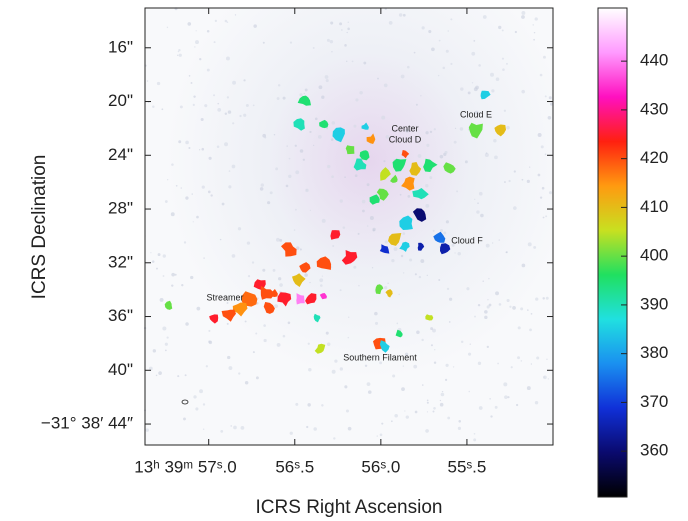 The image size is (688, 521). What do you see at coordinates (39, 227) in the screenshot?
I see `y-axis-label: ICRS Declination` at bounding box center [39, 227].